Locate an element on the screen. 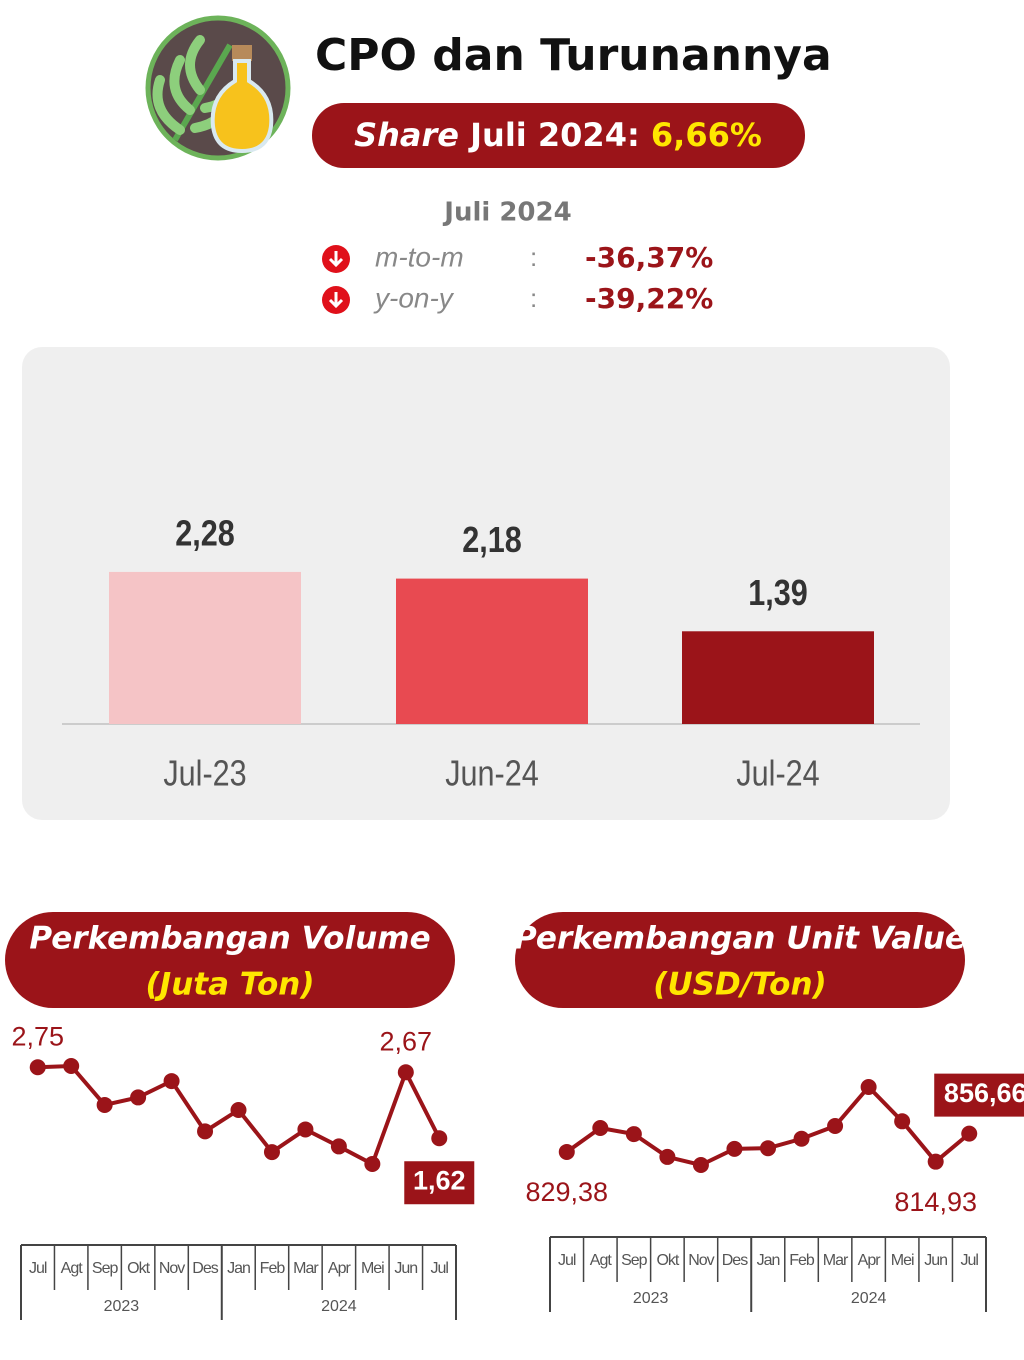 The width and height of the screenshot is (1024, 1360). x-tick-label: Jul-23 is located at coordinates (204, 774).